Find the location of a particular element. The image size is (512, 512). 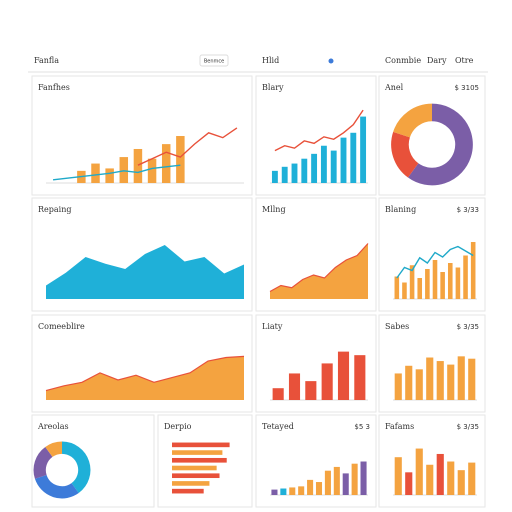

header-button-label: Benmce is located at coordinates (214, 62).